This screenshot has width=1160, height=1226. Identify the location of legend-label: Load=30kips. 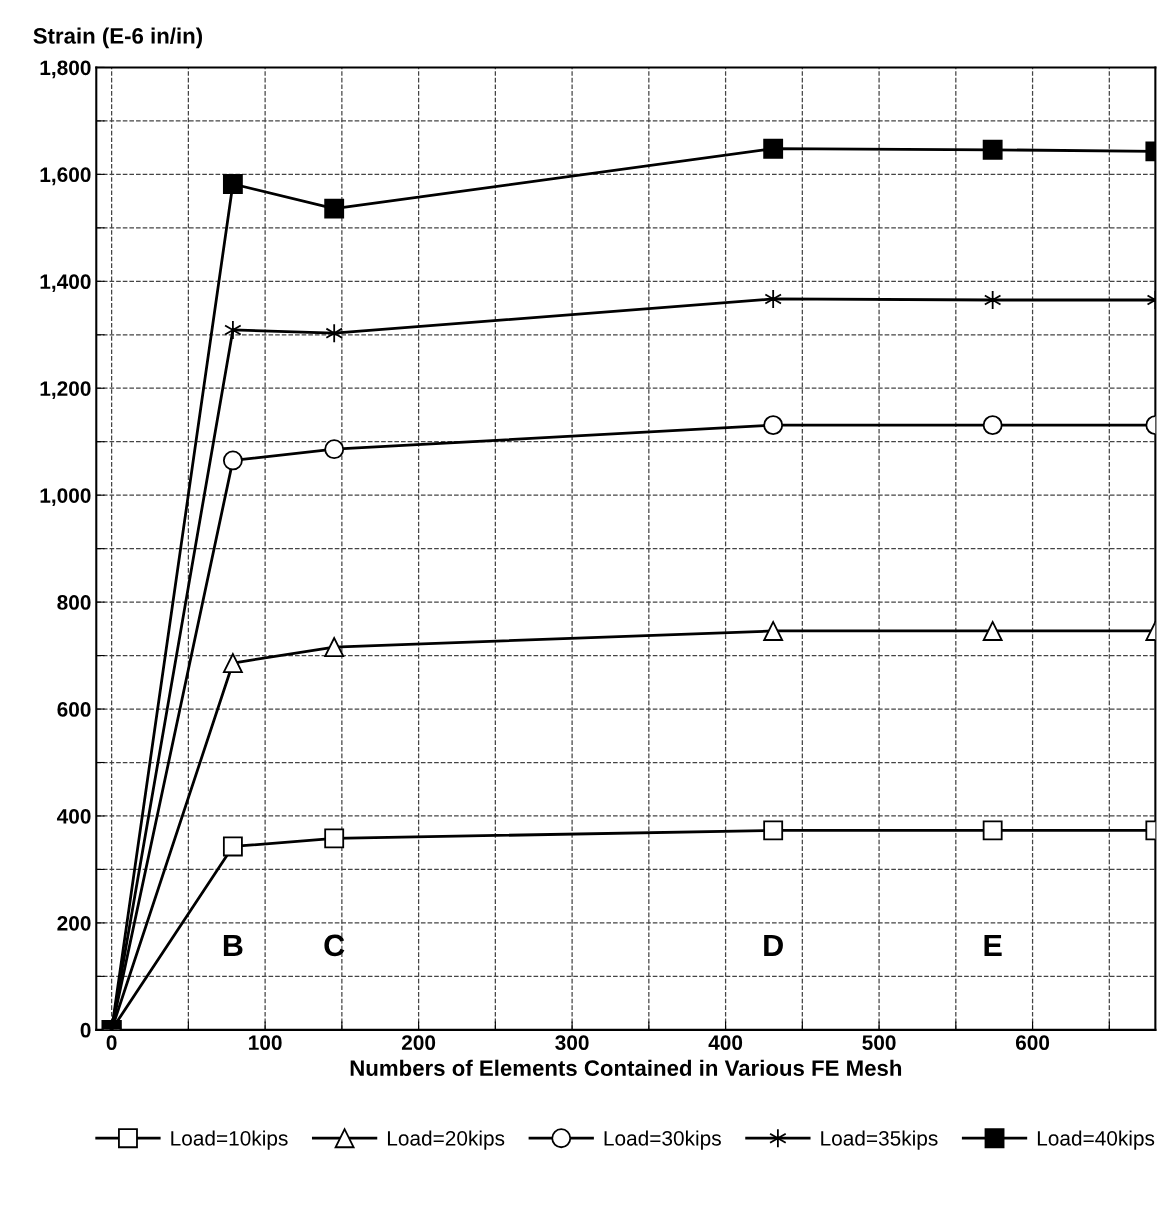
(662, 1140).